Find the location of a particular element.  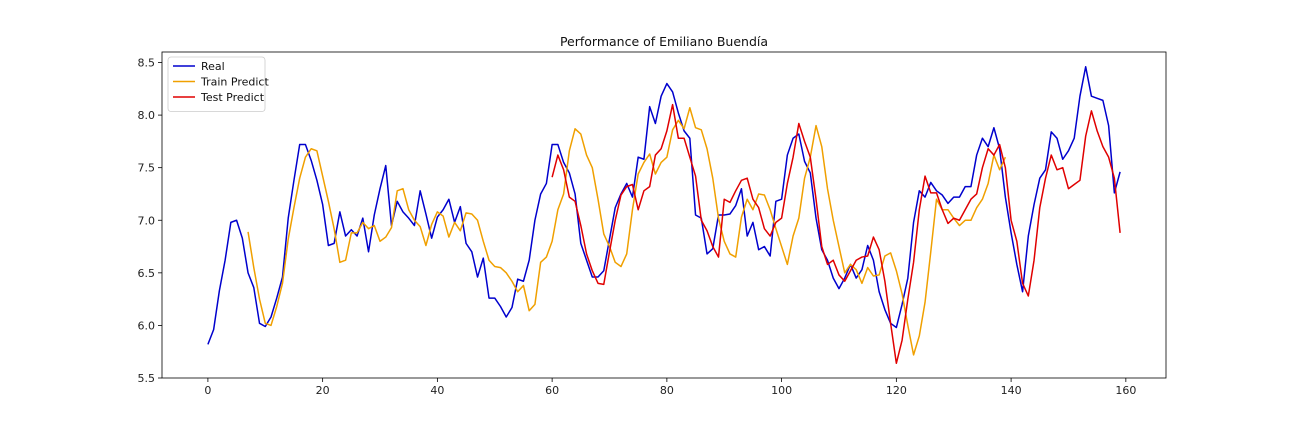

legend: Real Train Predict Test Predict is located at coordinates (218, 84).